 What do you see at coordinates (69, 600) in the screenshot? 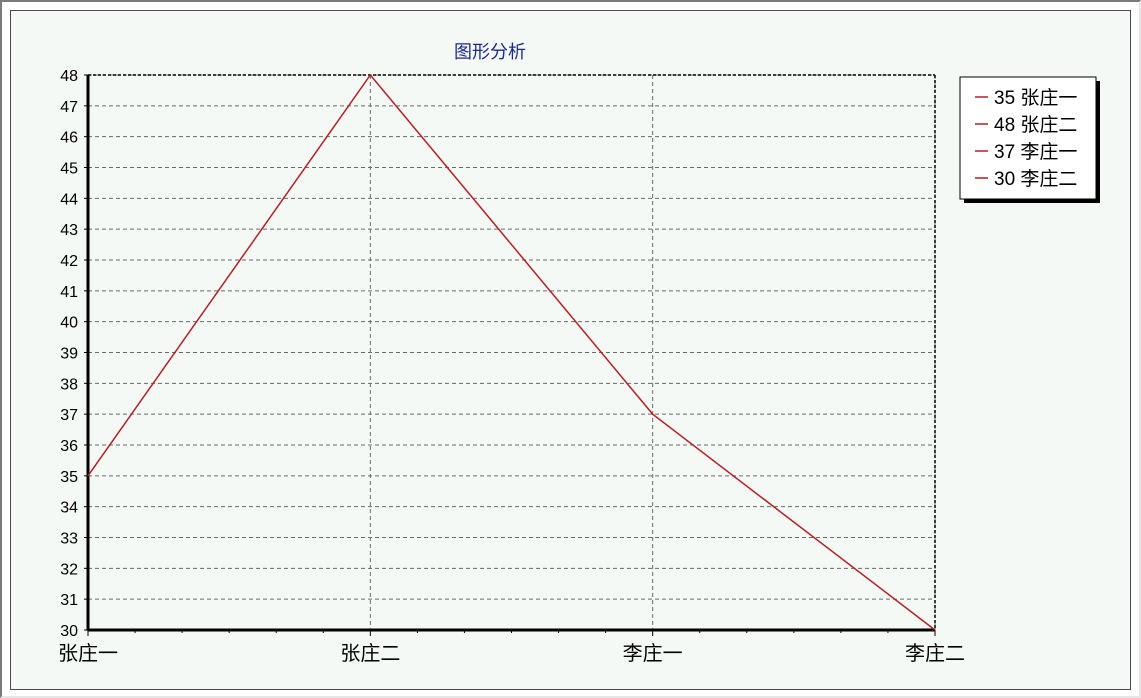
I see `y-tick-label: 31` at bounding box center [69, 600].